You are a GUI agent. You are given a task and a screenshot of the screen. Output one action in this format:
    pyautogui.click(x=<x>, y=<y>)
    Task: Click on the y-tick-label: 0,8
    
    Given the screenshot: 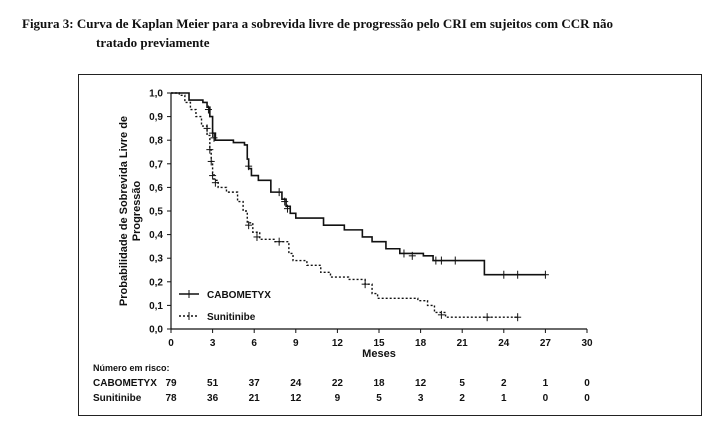 What is the action you would take?
    pyautogui.click(x=156, y=141)
    